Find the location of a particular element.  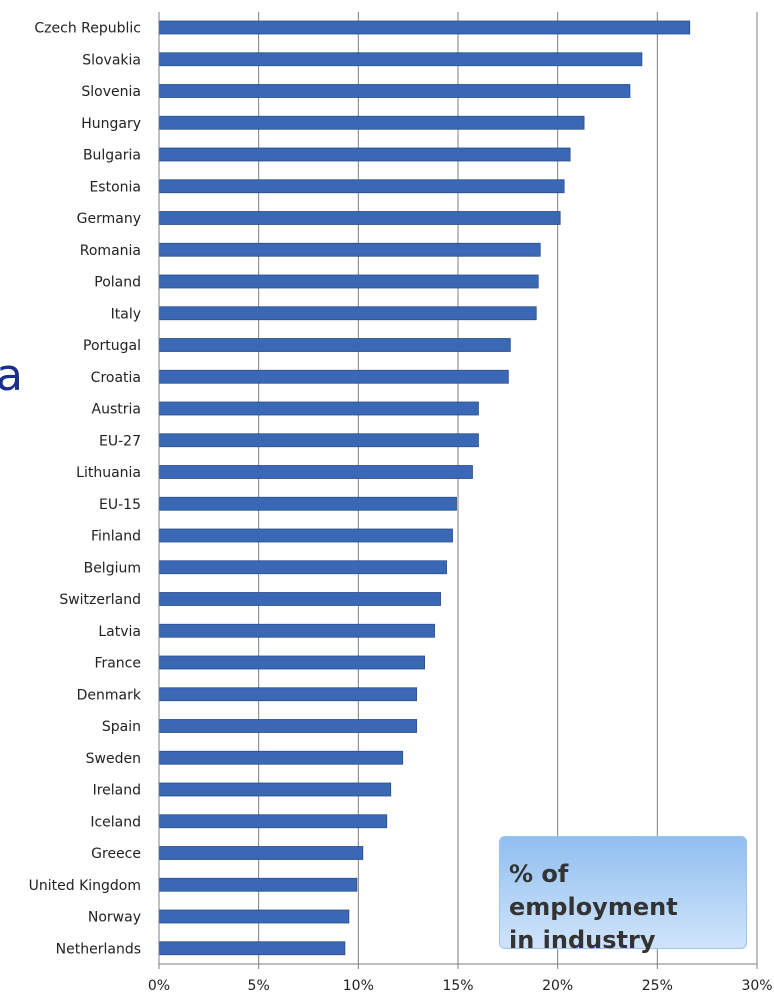

x-tick-label: 25% is located at coordinates (657, 986).